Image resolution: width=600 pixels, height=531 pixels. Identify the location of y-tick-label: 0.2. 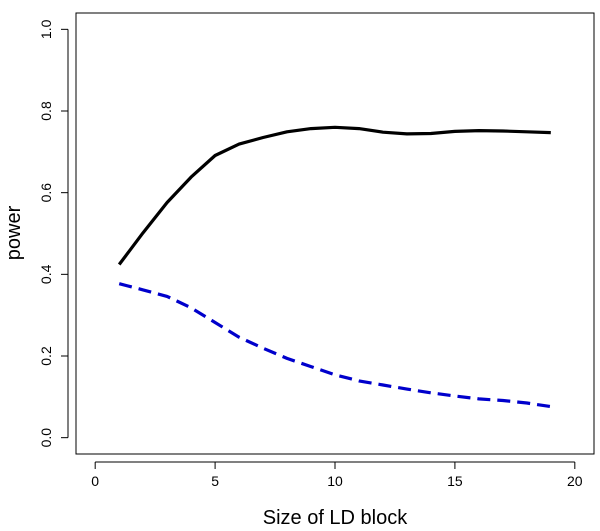
(46, 356).